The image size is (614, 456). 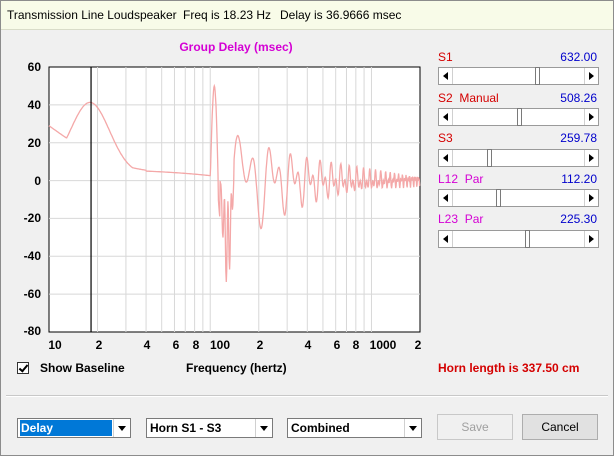 What do you see at coordinates (236, 47) in the screenshot?
I see `plot-title: Group Delay (msec)` at bounding box center [236, 47].